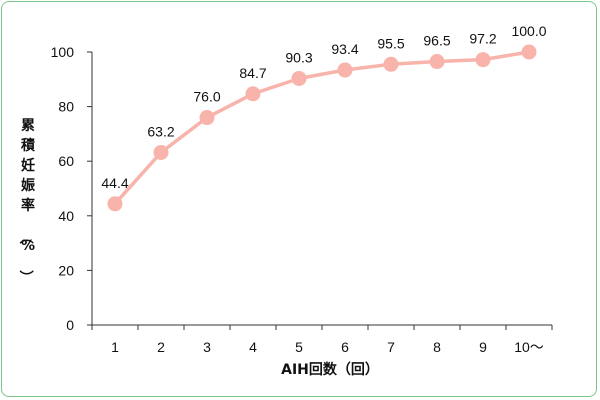 This screenshot has width=600, height=400. What do you see at coordinates (437, 347) in the screenshot?
I see `x-tick-label: 8` at bounding box center [437, 347].